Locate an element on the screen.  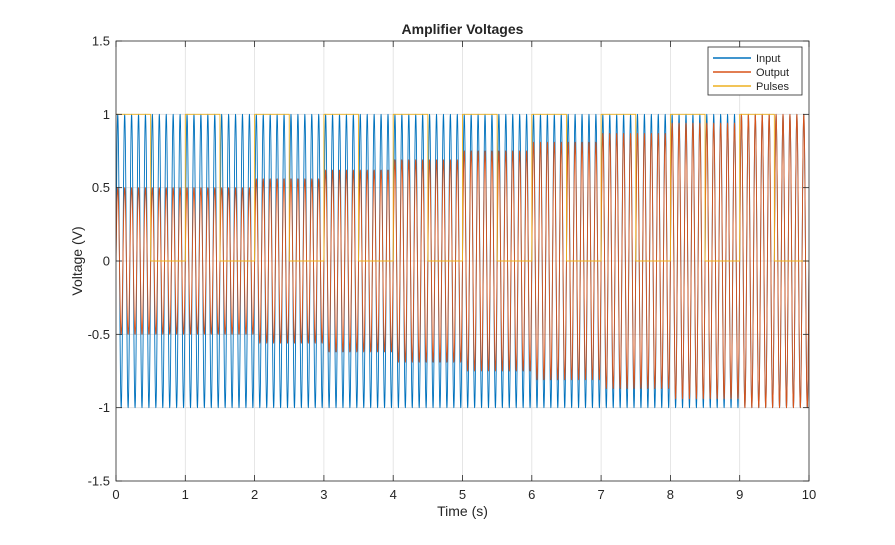
x-axis-label: Time (s) is located at coordinates (462, 511).